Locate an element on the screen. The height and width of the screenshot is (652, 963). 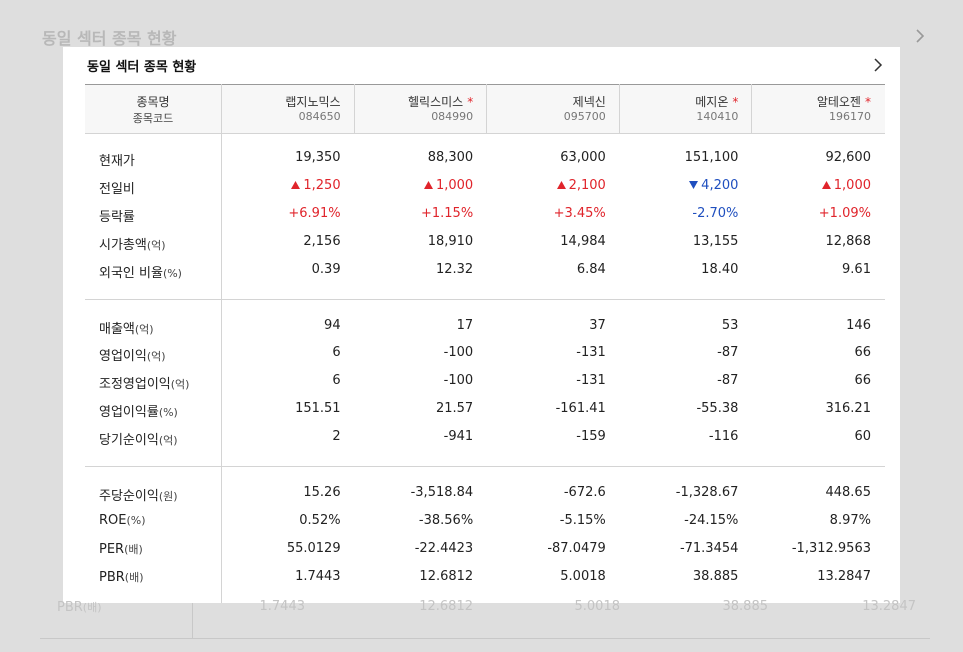
row-label: 전일비 is located at coordinates (117, 187).